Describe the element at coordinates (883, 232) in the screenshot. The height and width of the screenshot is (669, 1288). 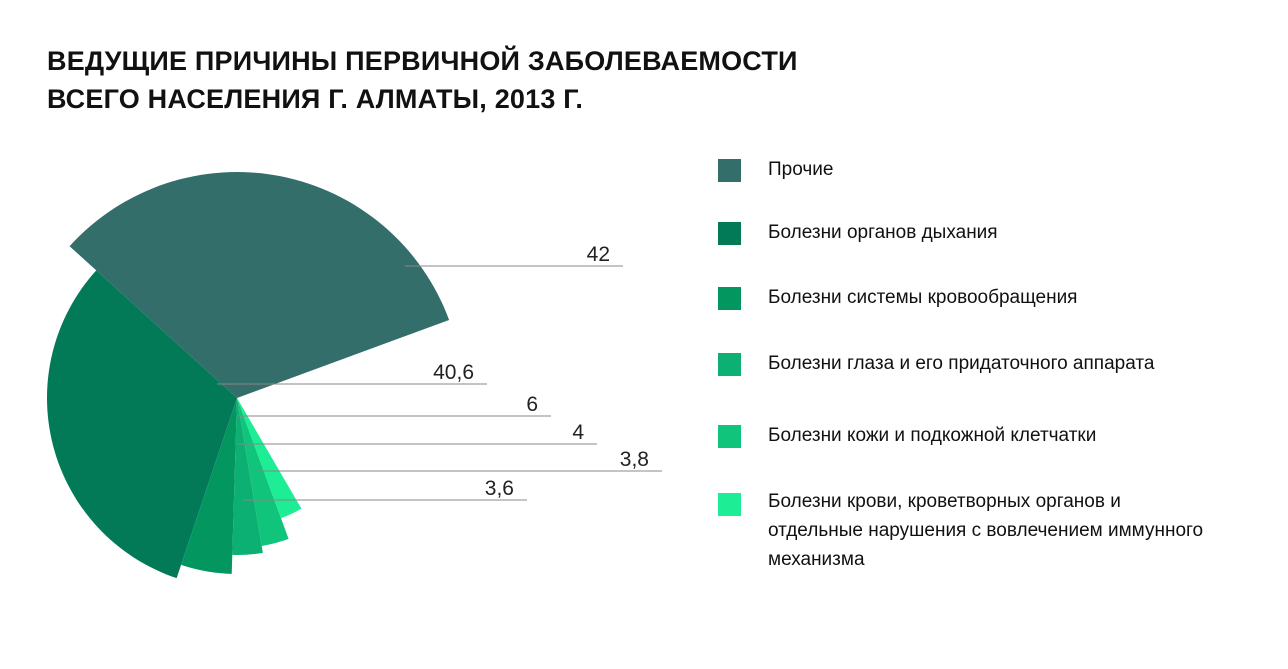
I see `legend-label: Болезни органов дыхания` at that location.